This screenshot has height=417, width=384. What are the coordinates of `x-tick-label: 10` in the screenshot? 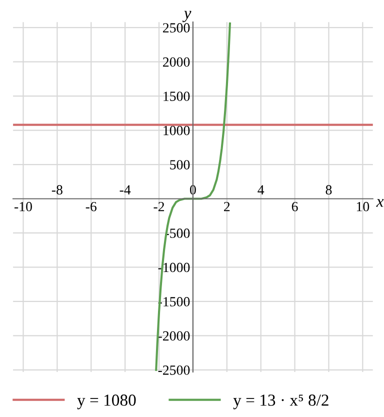 It's located at (363, 207).